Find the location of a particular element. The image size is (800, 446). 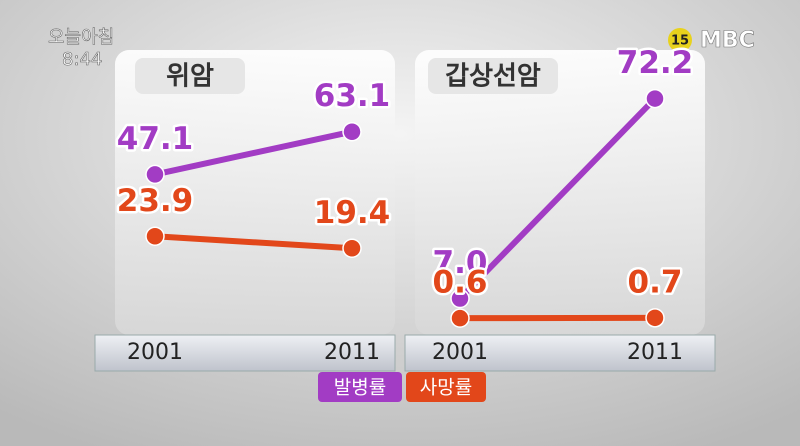

channel-logo: MBC is located at coordinates (727, 40).